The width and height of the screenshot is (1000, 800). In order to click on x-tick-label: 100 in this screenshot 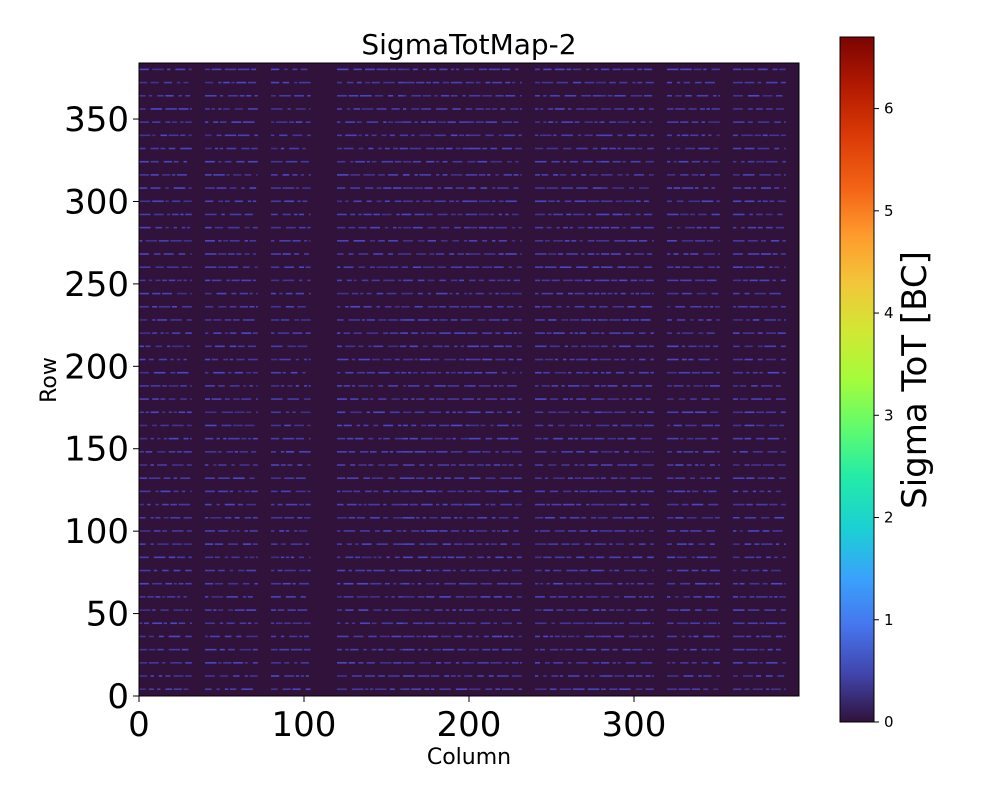, I will do `click(304, 725)`.